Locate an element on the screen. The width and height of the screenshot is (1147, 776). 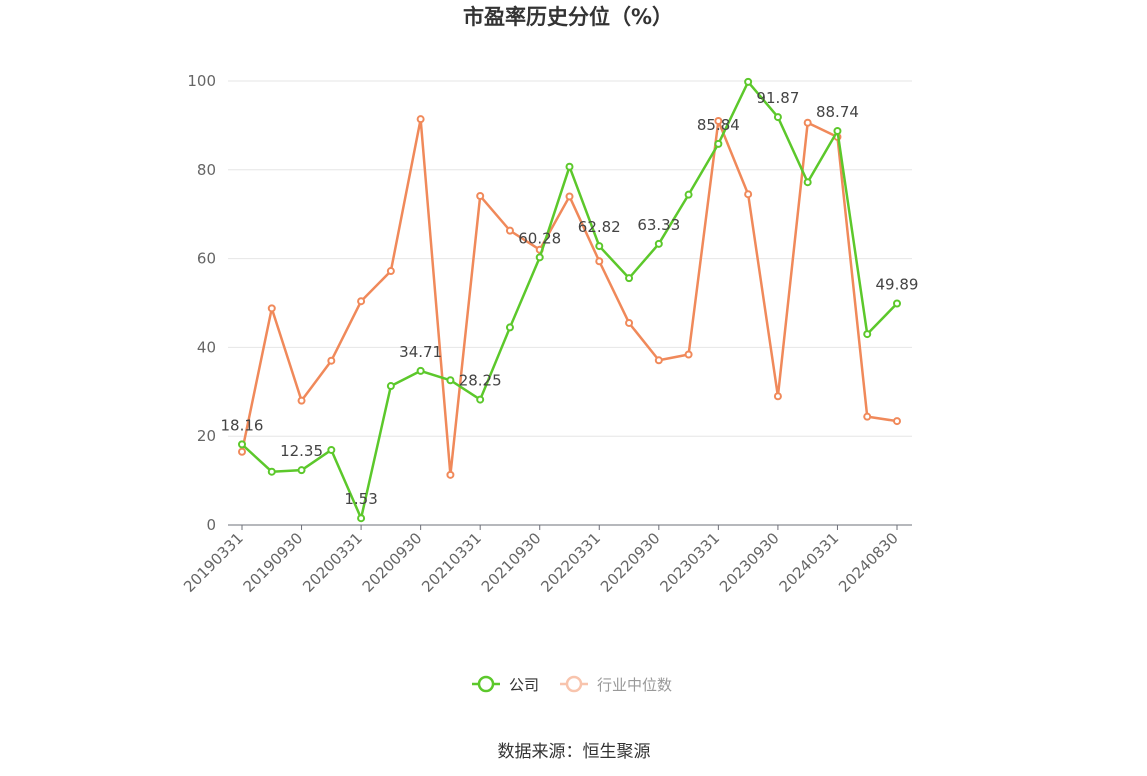
chart-title: 市盈率历史分位（%） is located at coordinates (568, 17).